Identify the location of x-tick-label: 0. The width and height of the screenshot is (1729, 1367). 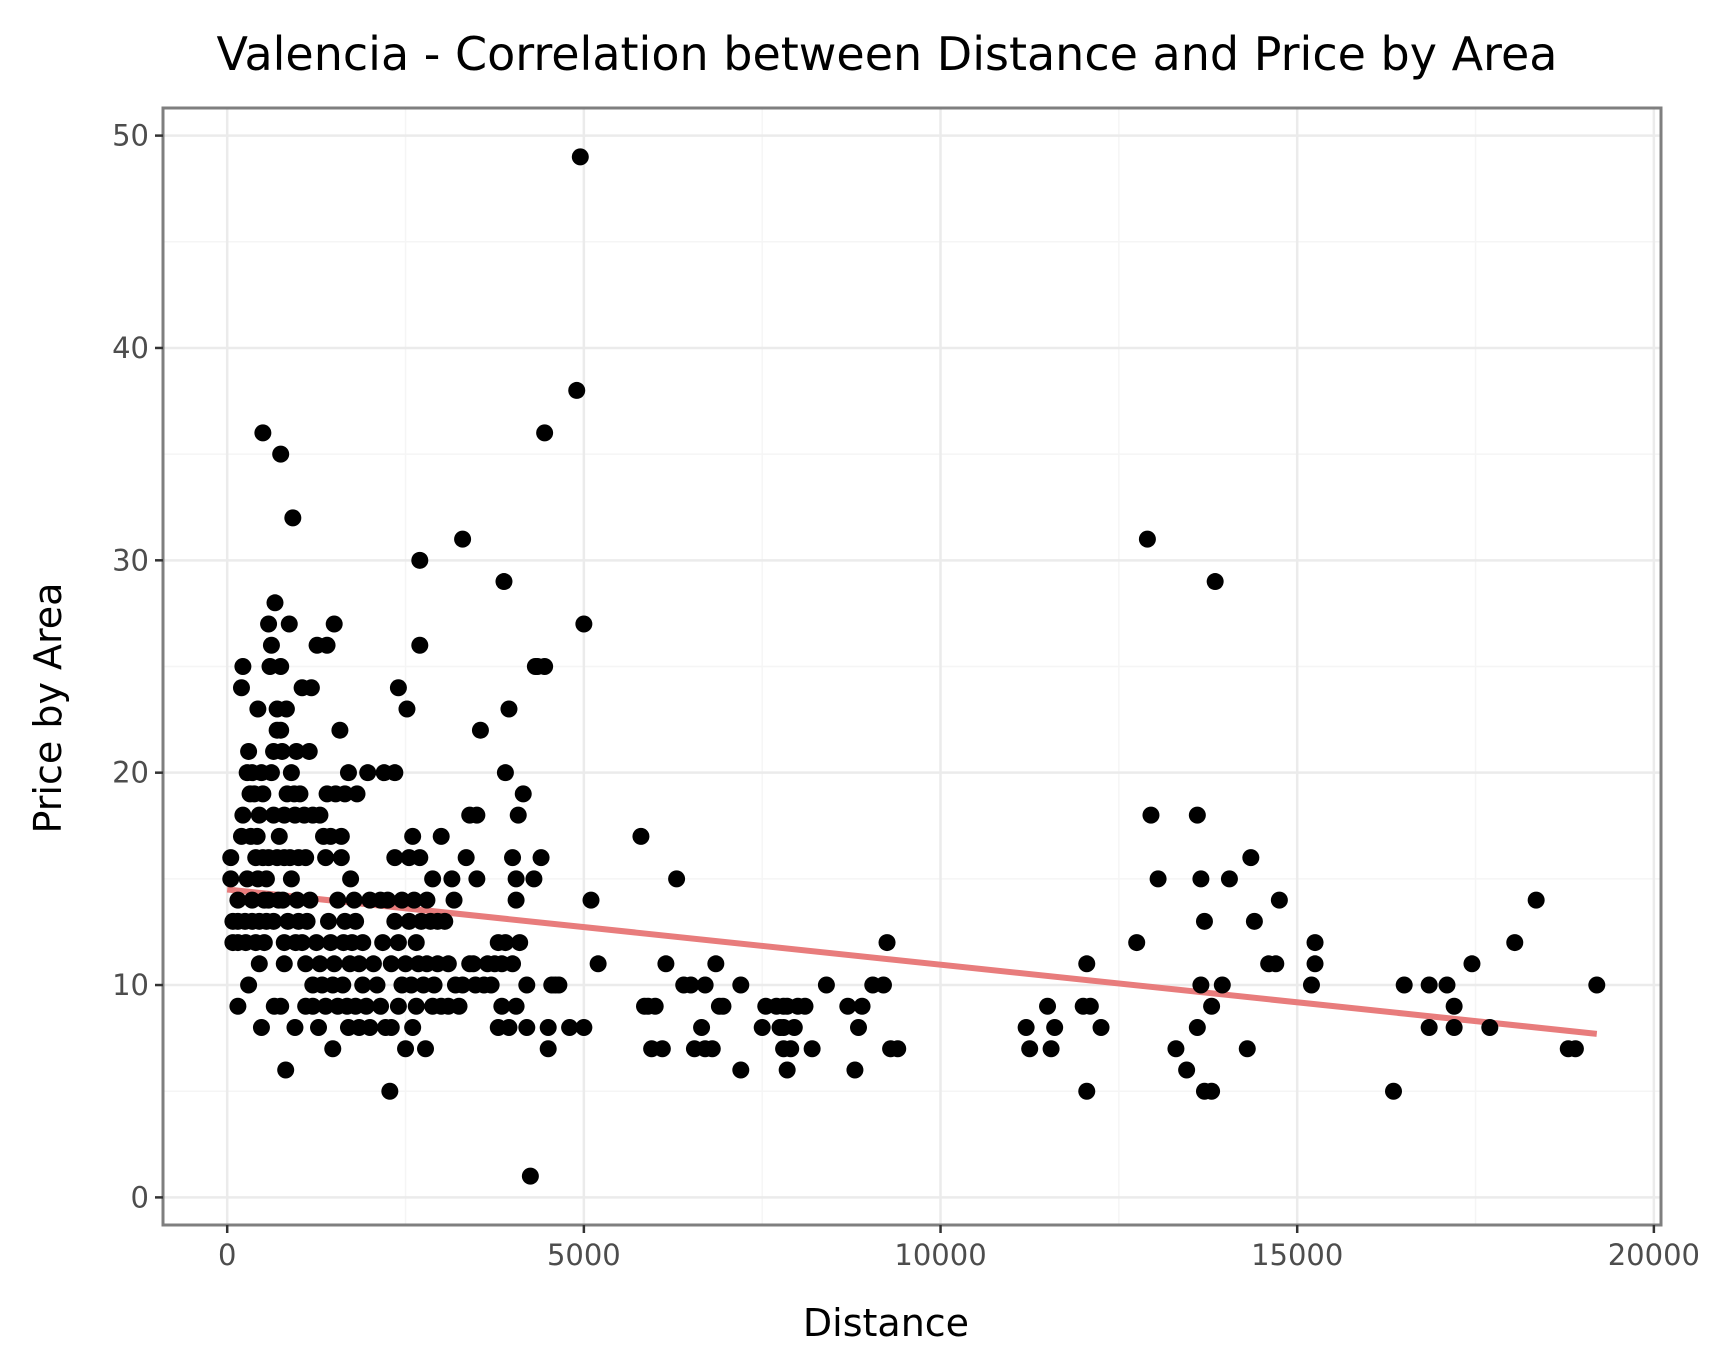
(227, 1255).